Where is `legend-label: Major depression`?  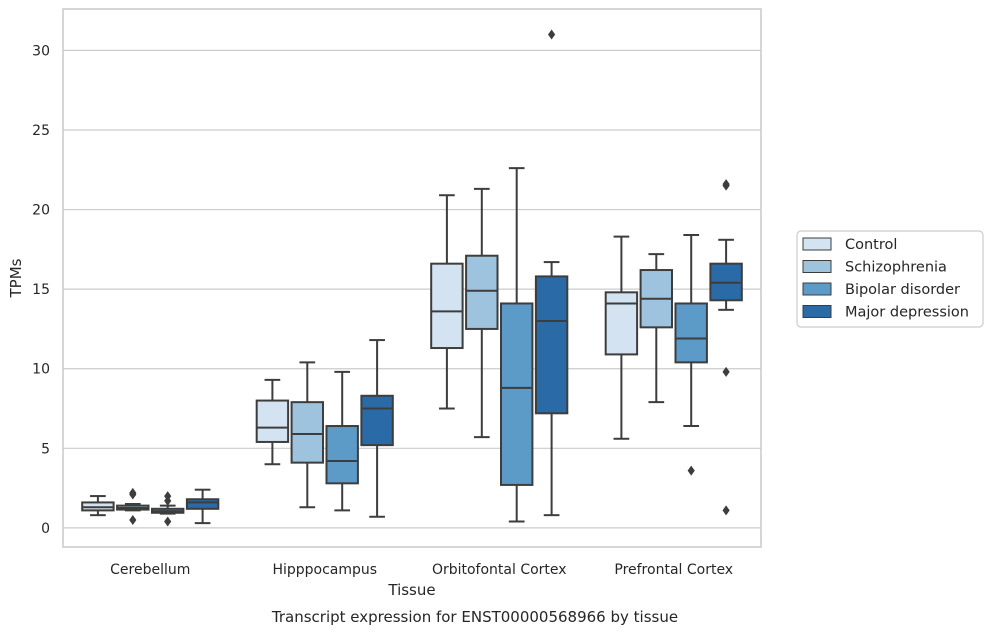
legend-label: Major depression is located at coordinates (907, 313).